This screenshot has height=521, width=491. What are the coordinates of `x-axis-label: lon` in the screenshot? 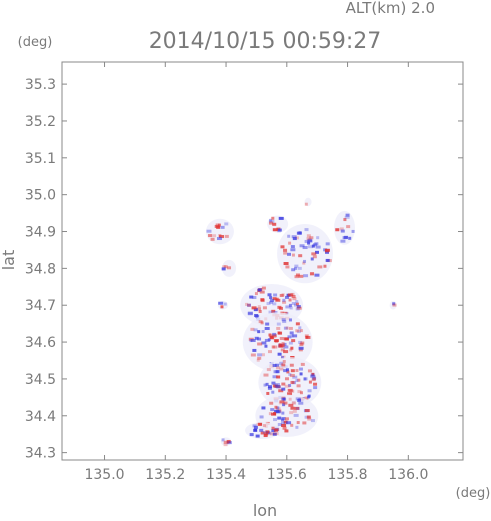 It's located at (265, 510).